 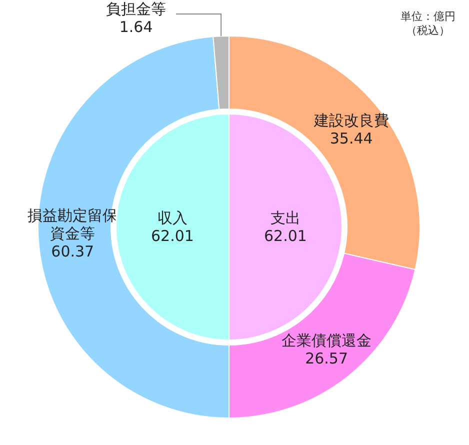 I want to click on data-label: 1.64, so click(x=136, y=27).